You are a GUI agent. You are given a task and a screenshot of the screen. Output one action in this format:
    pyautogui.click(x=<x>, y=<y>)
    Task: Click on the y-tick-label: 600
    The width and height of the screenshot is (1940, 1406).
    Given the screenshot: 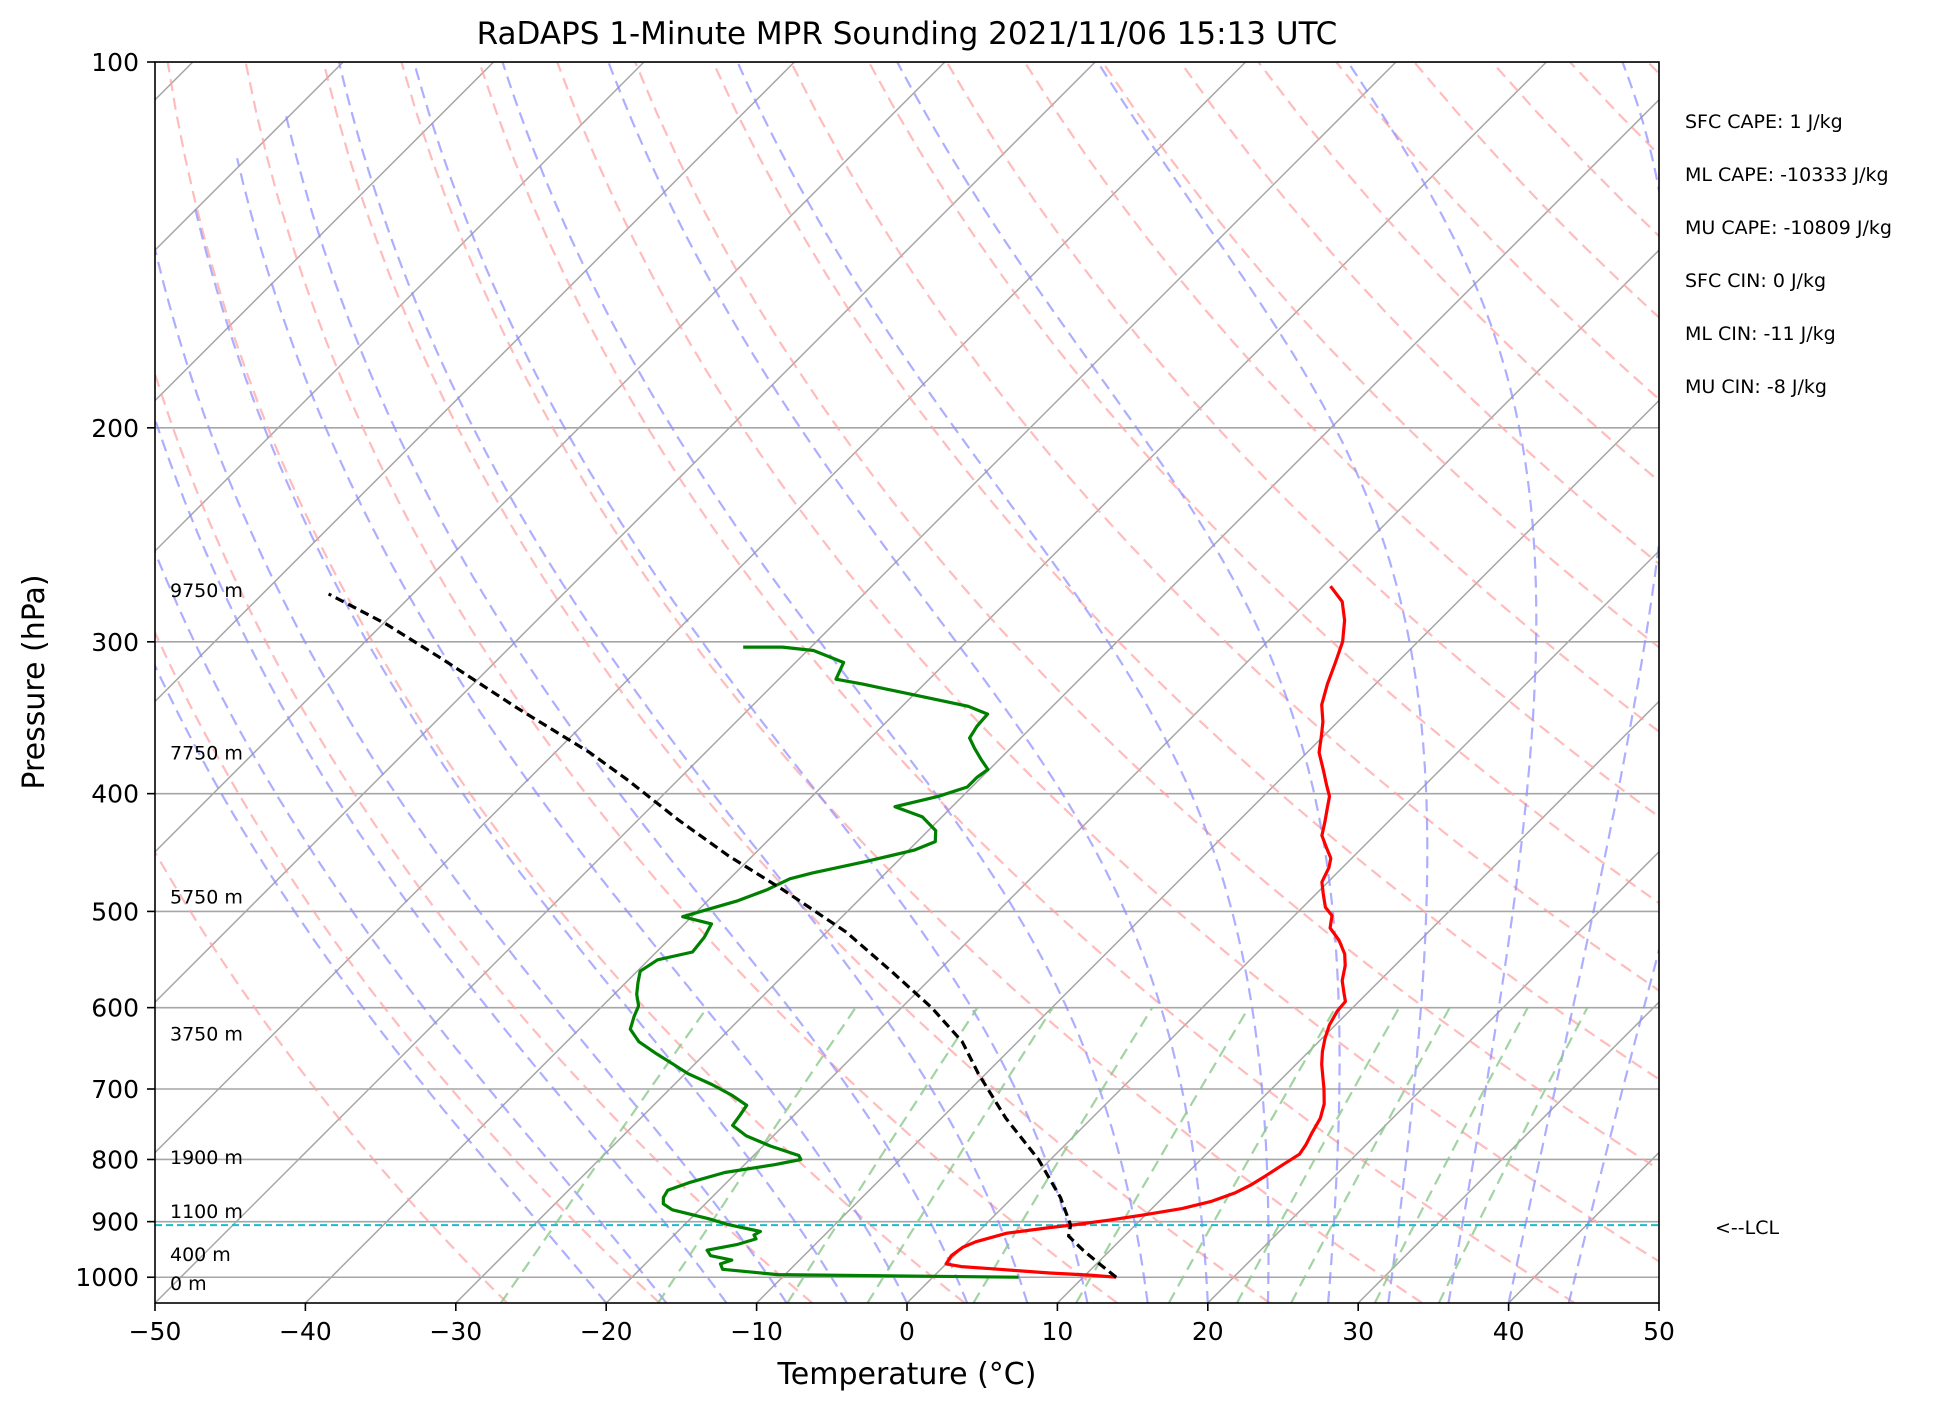 What is the action you would take?
    pyautogui.click(x=115, y=1008)
    